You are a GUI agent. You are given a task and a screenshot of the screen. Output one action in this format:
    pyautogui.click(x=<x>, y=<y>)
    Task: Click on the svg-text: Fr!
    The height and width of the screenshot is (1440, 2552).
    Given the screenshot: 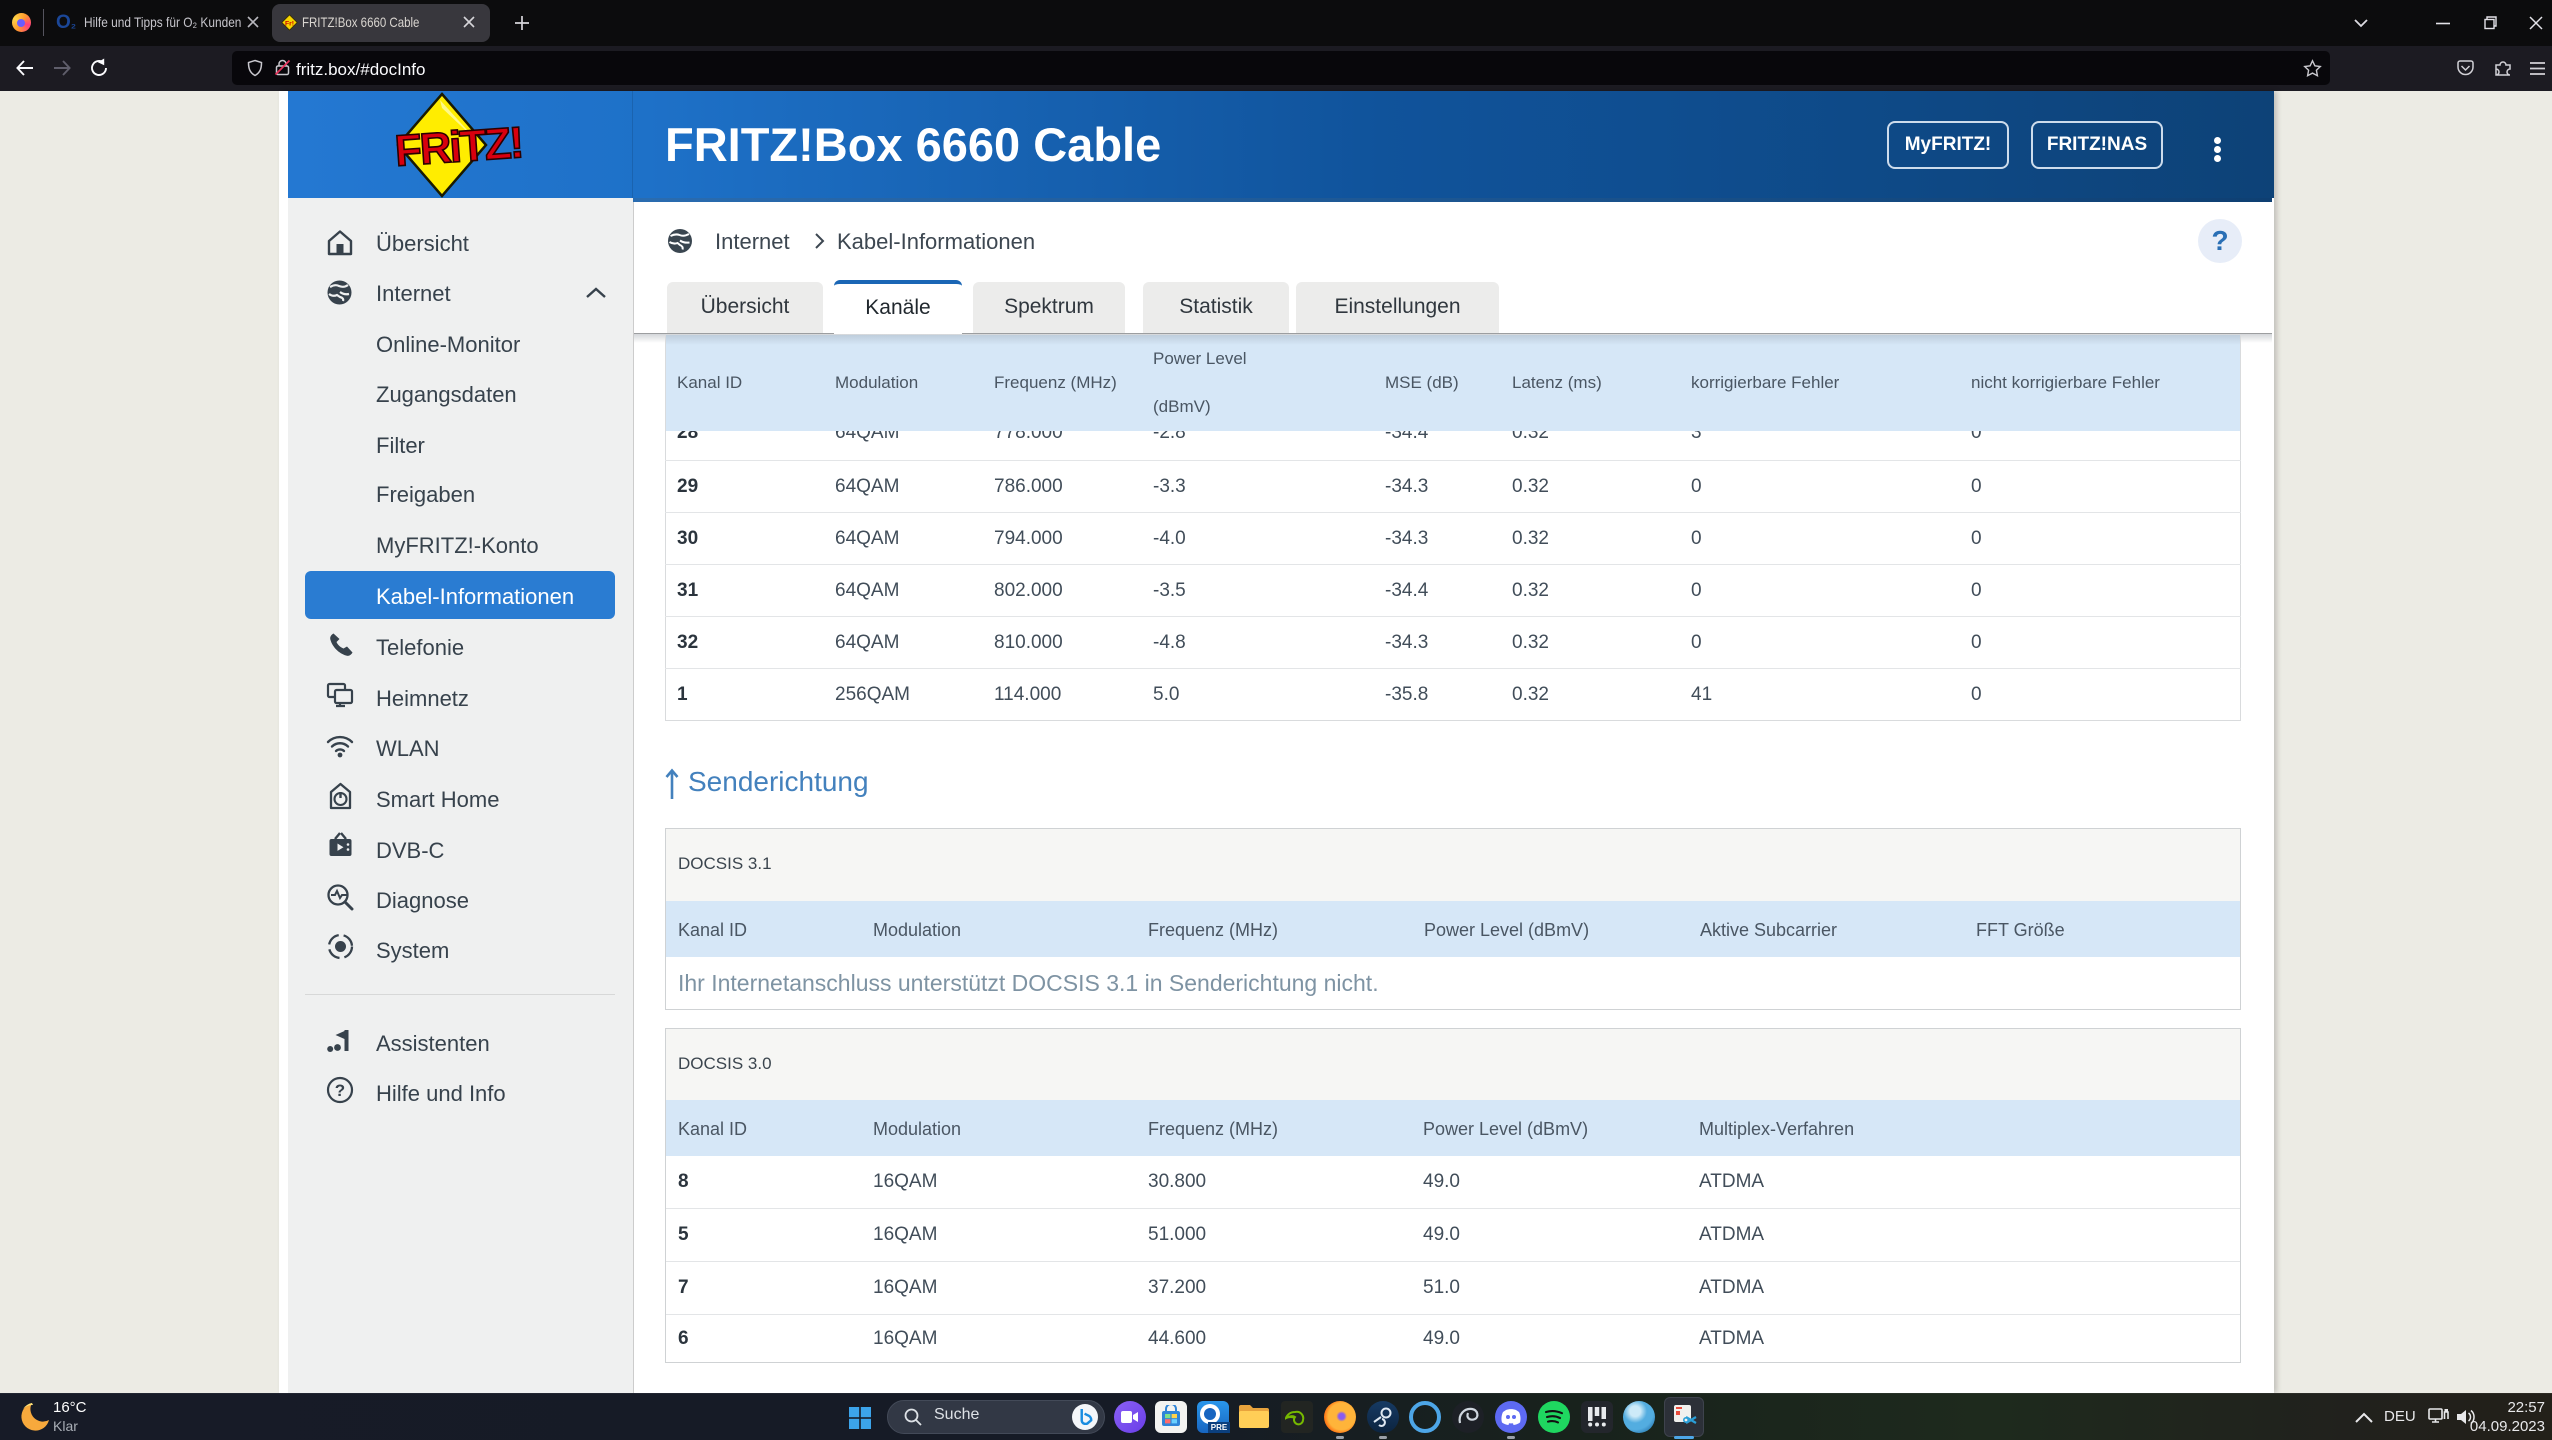 What is the action you would take?
    pyautogui.click(x=289, y=23)
    